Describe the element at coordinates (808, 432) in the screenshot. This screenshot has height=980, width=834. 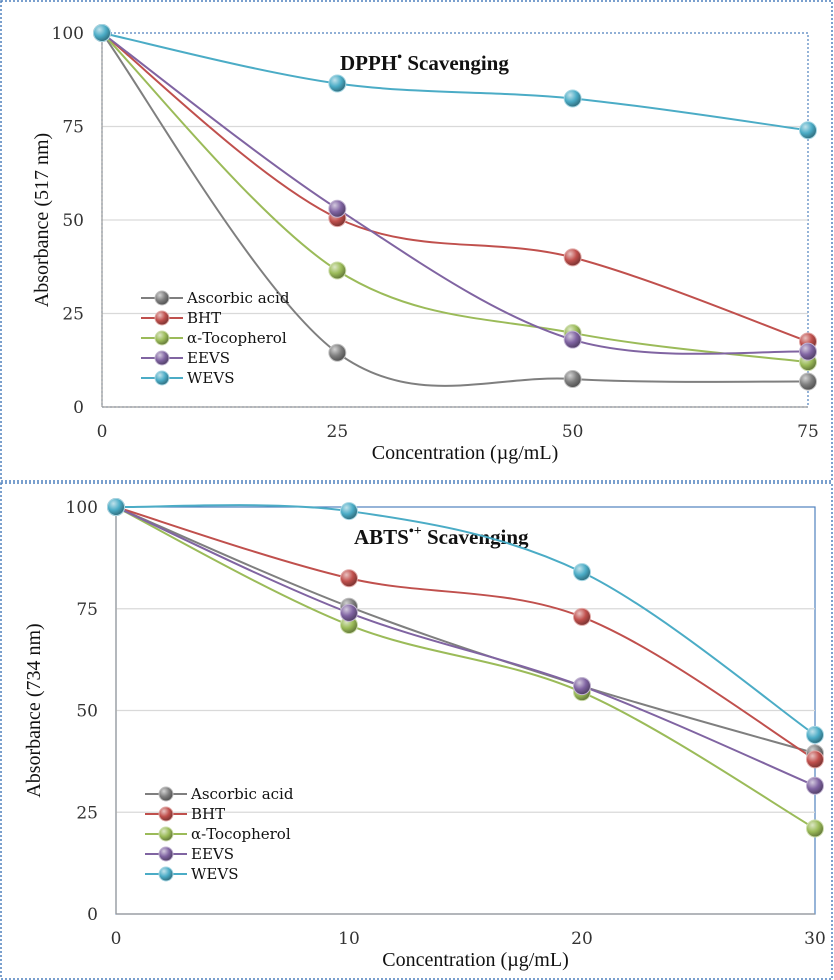
I see `x-tick-label: 75` at that location.